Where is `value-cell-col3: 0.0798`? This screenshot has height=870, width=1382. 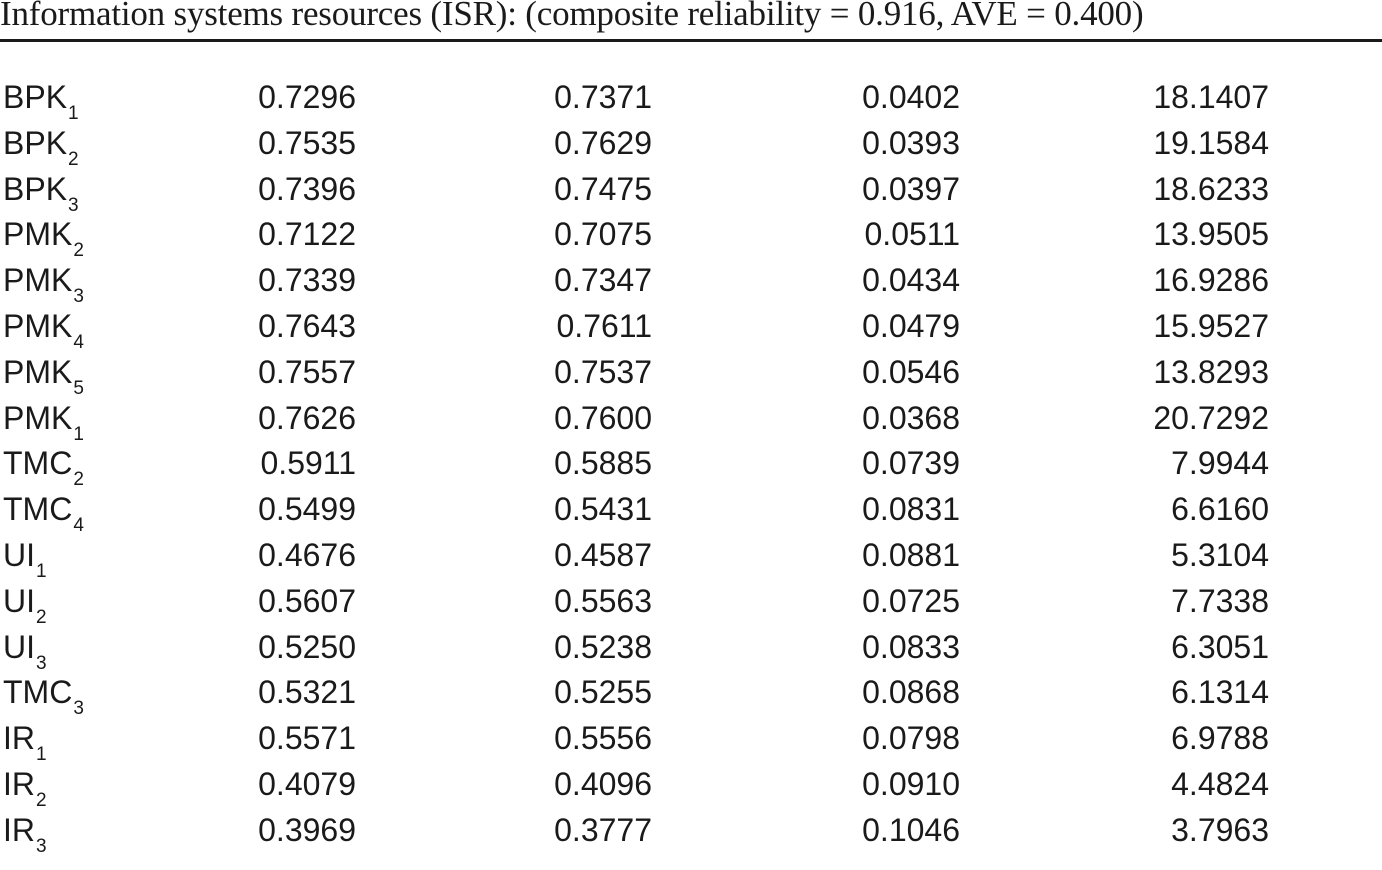 value-cell-col3: 0.0798 is located at coordinates (911, 738).